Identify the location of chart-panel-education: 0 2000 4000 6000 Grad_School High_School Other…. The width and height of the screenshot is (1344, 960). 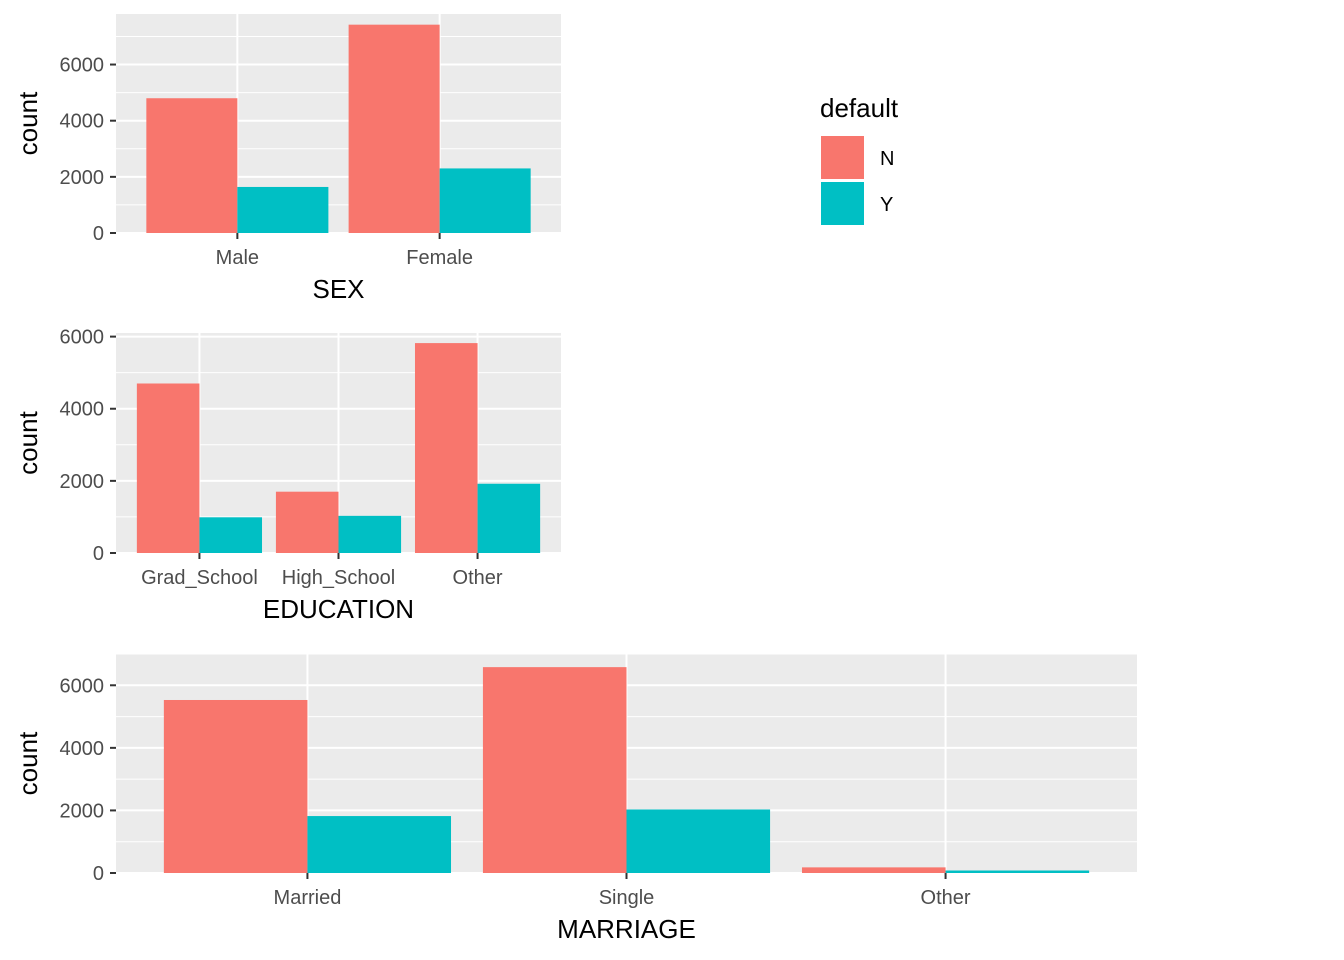
(287, 475).